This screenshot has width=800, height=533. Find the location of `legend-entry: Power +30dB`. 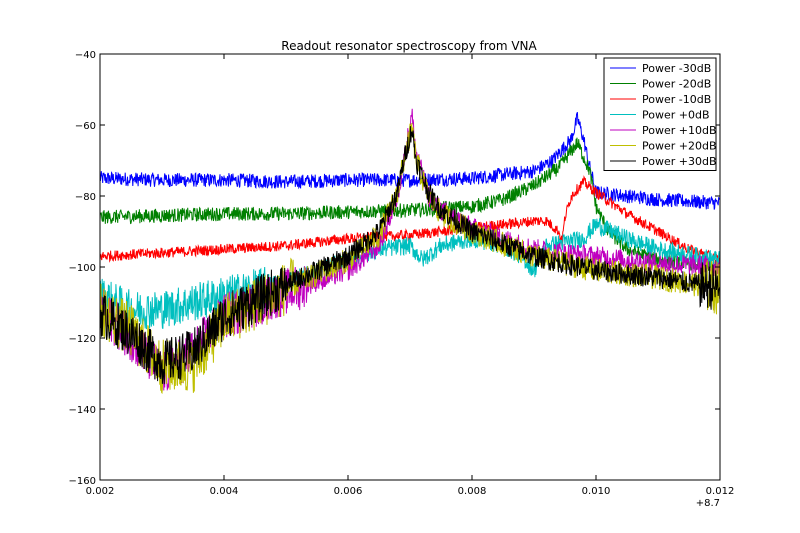

legend-entry: Power +30dB is located at coordinates (679, 161).